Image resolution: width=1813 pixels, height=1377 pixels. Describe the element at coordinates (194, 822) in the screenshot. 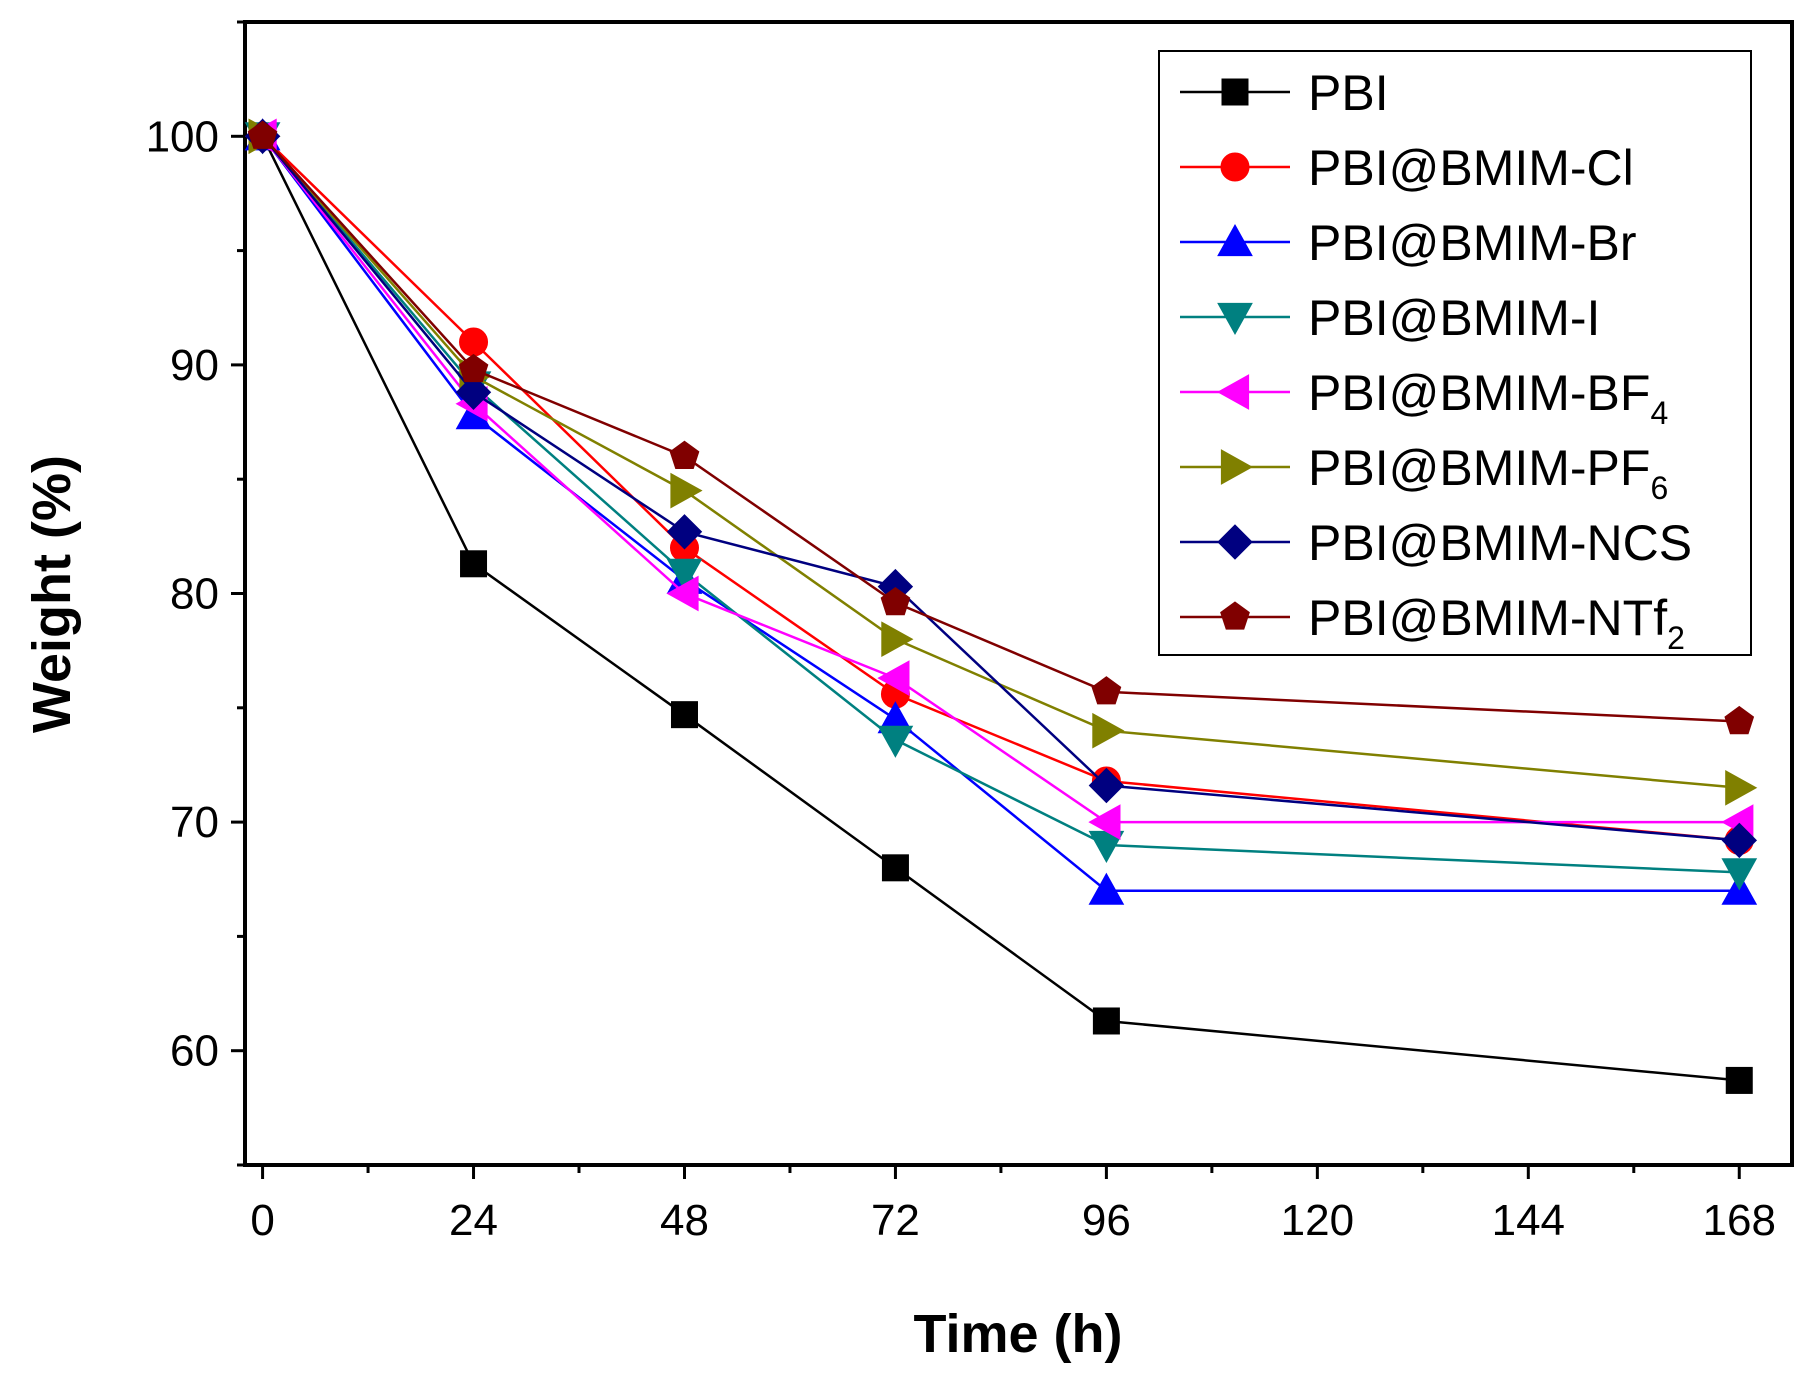

I see `y-tick-label: 70` at that location.